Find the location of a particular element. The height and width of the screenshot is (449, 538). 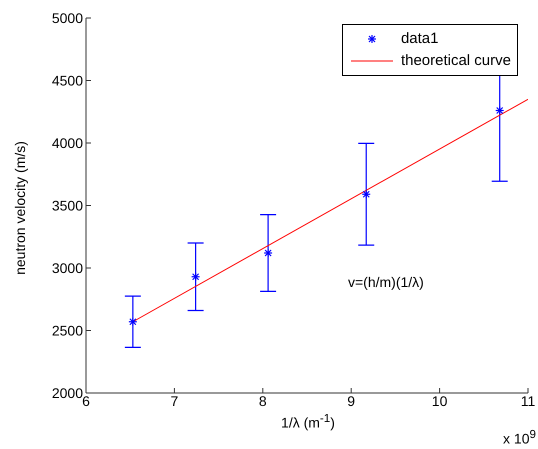

x-axis-title: 1/λ (m$^{-1}$) is located at coordinates (308, 421).